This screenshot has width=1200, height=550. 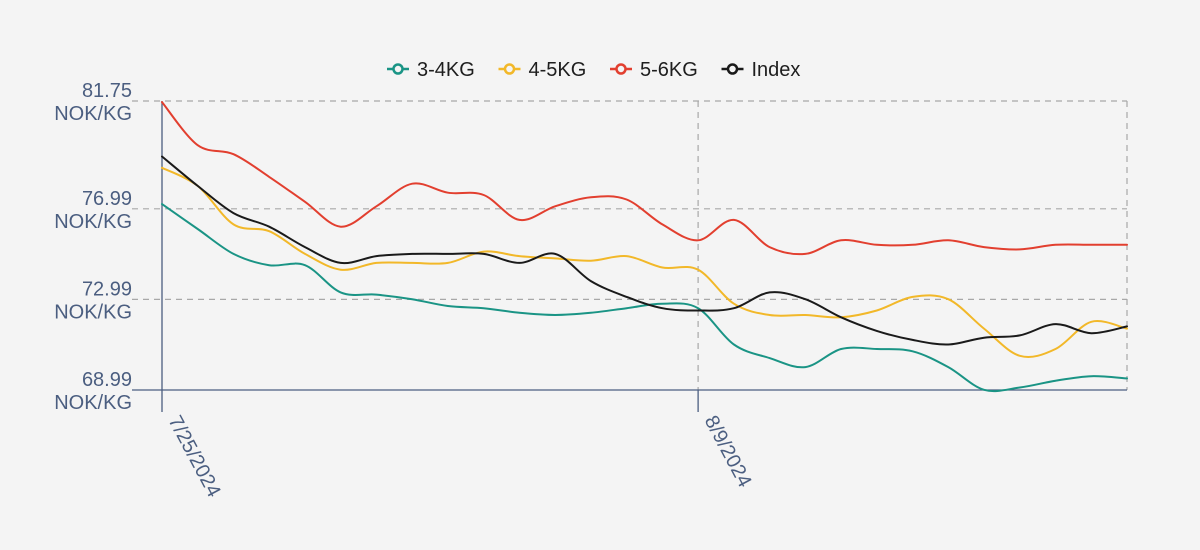 I want to click on legend-label: 4-5KG, so click(x=558, y=70).